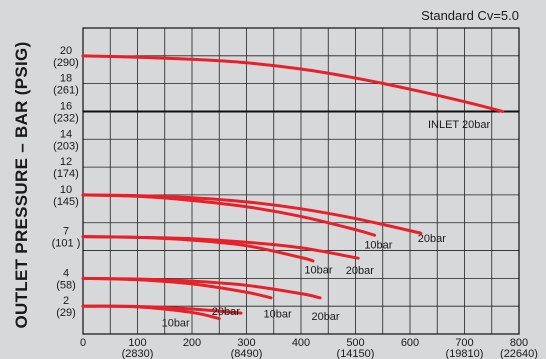  What do you see at coordinates (66, 232) in the screenshot?
I see `y-tick-label: 7` at bounding box center [66, 232].